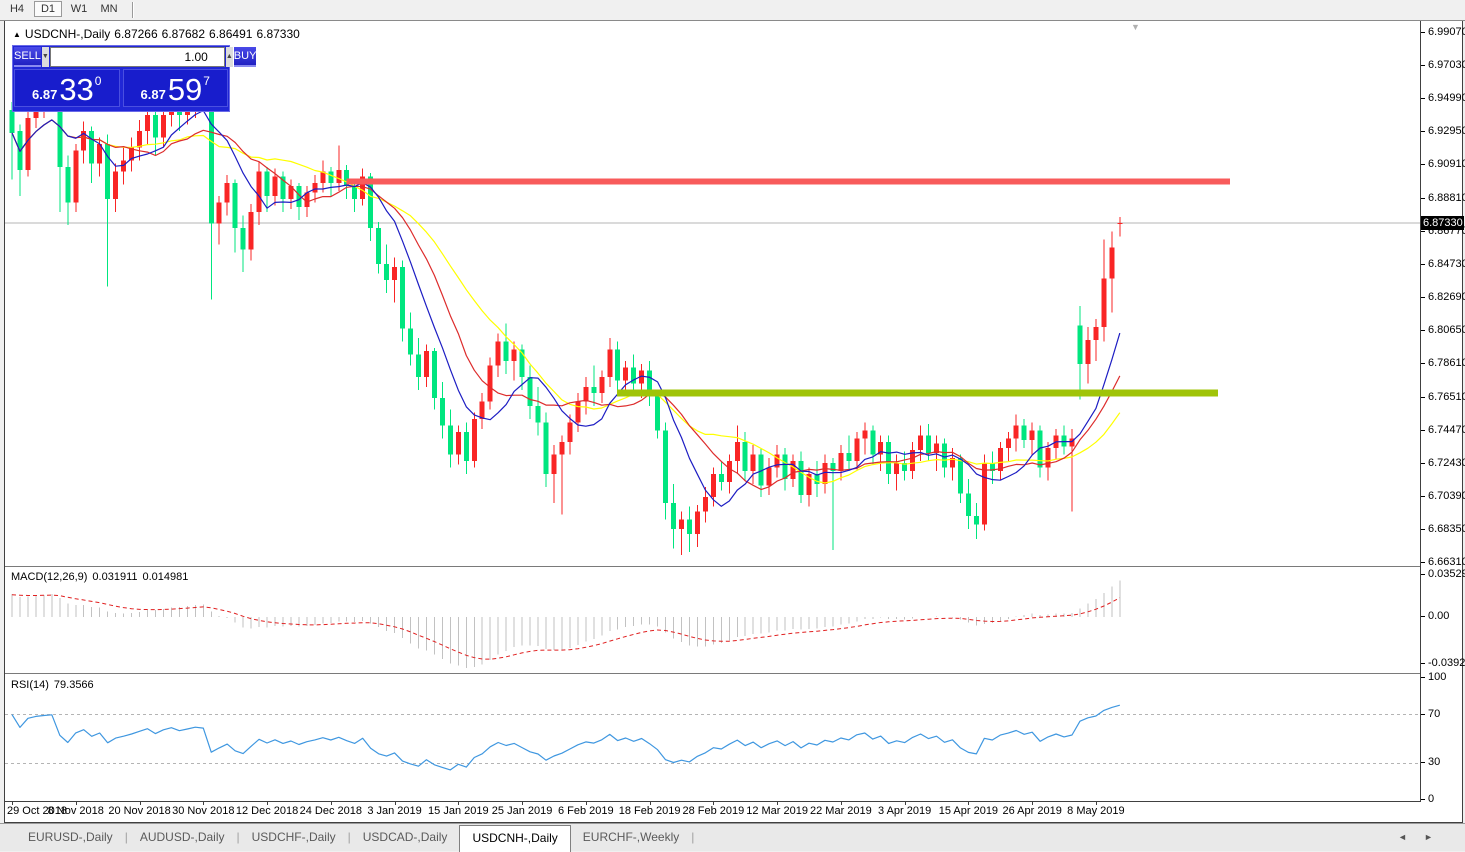 The height and width of the screenshot is (852, 1465). I want to click on rsi-scale-label: 30, so click(1430, 762).